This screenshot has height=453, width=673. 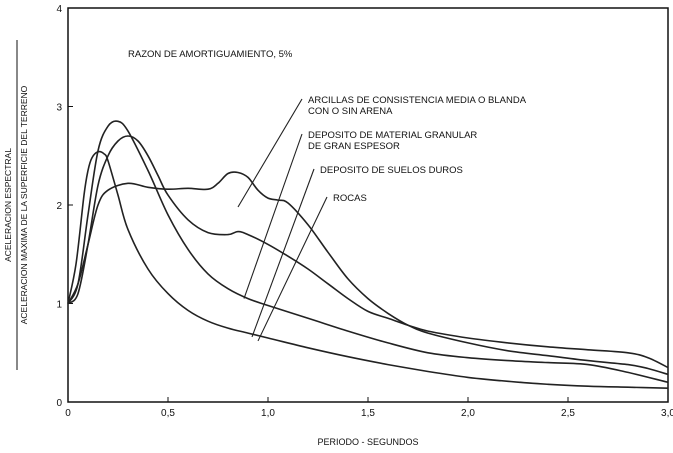 What do you see at coordinates (417, 100) in the screenshot?
I see `annotation-arcillas-label: ARCILLAS DE CONSISTENCIA MEDIA O BLANDA` at bounding box center [417, 100].